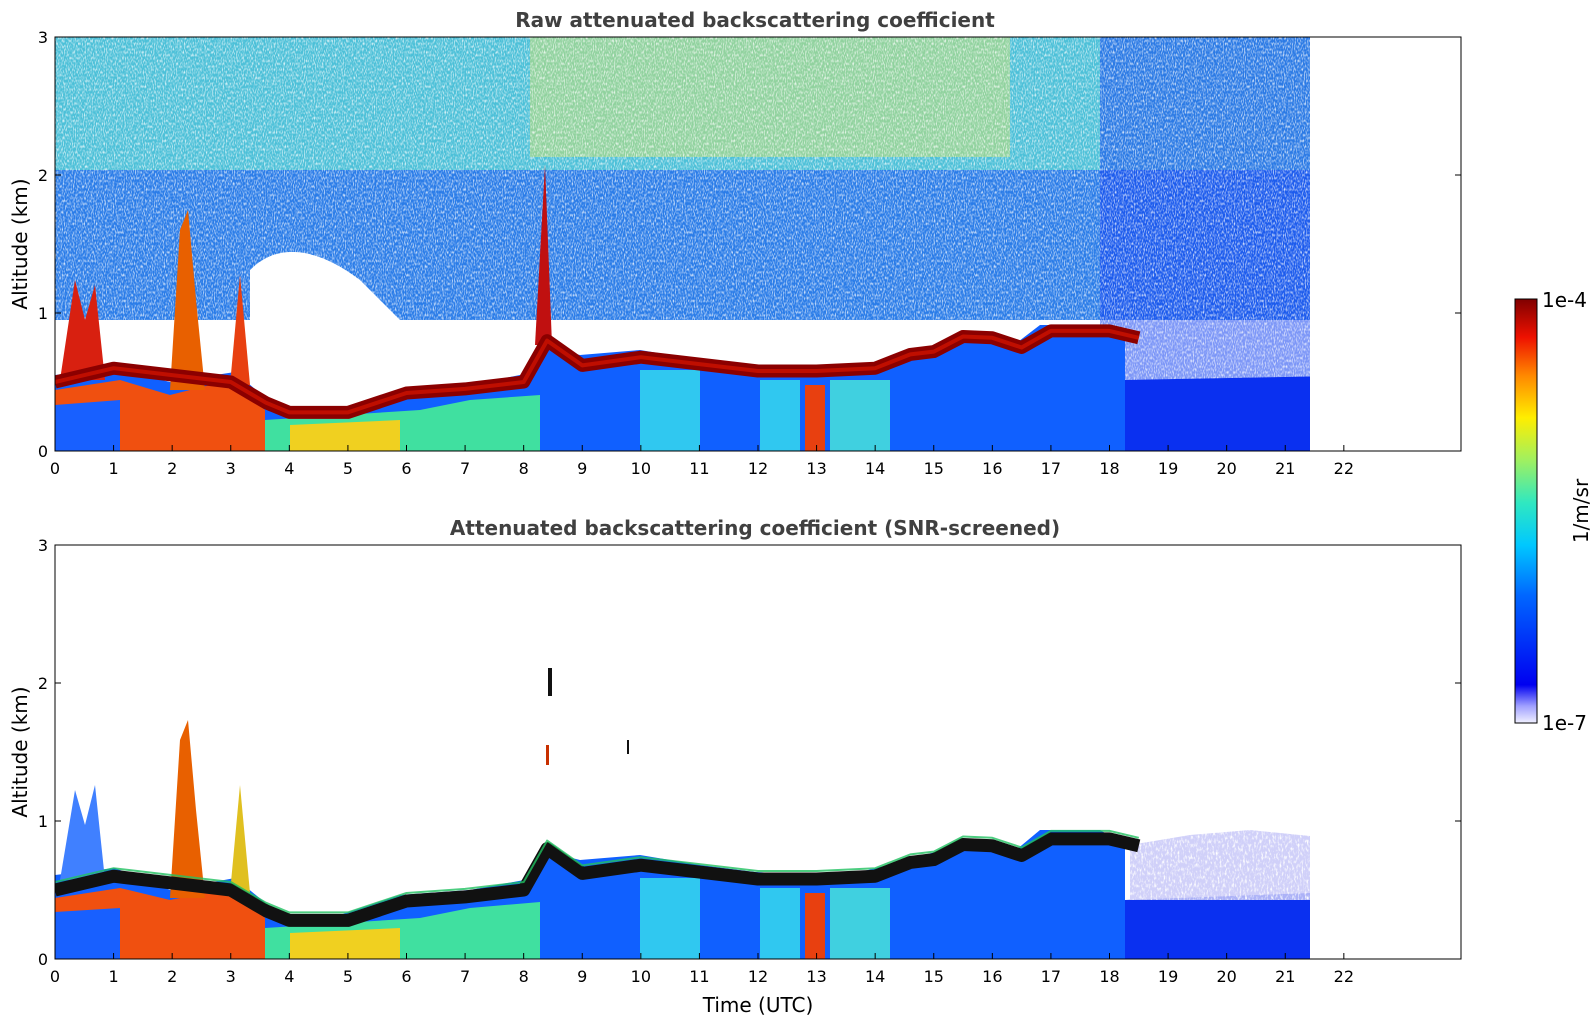 The height and width of the screenshot is (1020, 1595). I want to click on colorbar-unit-label: 1/m/sr, so click(1581, 510).